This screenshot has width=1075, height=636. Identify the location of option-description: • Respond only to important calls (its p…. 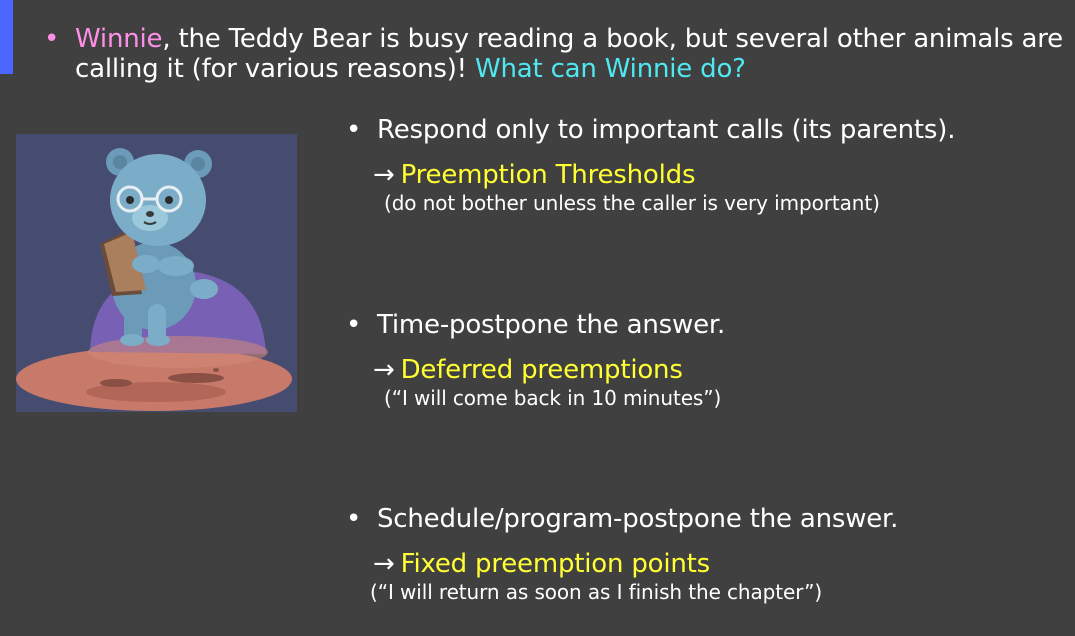
(706, 130).